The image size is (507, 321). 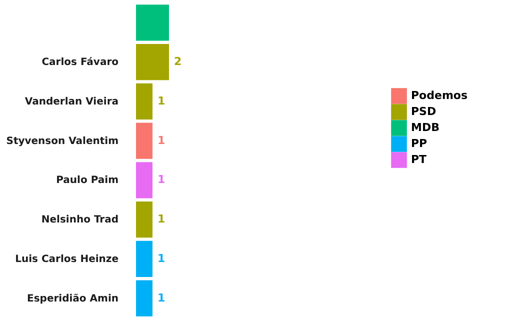 What do you see at coordinates (87, 180) in the screenshot?
I see `y-tick-label: Paulo Paim` at bounding box center [87, 180].